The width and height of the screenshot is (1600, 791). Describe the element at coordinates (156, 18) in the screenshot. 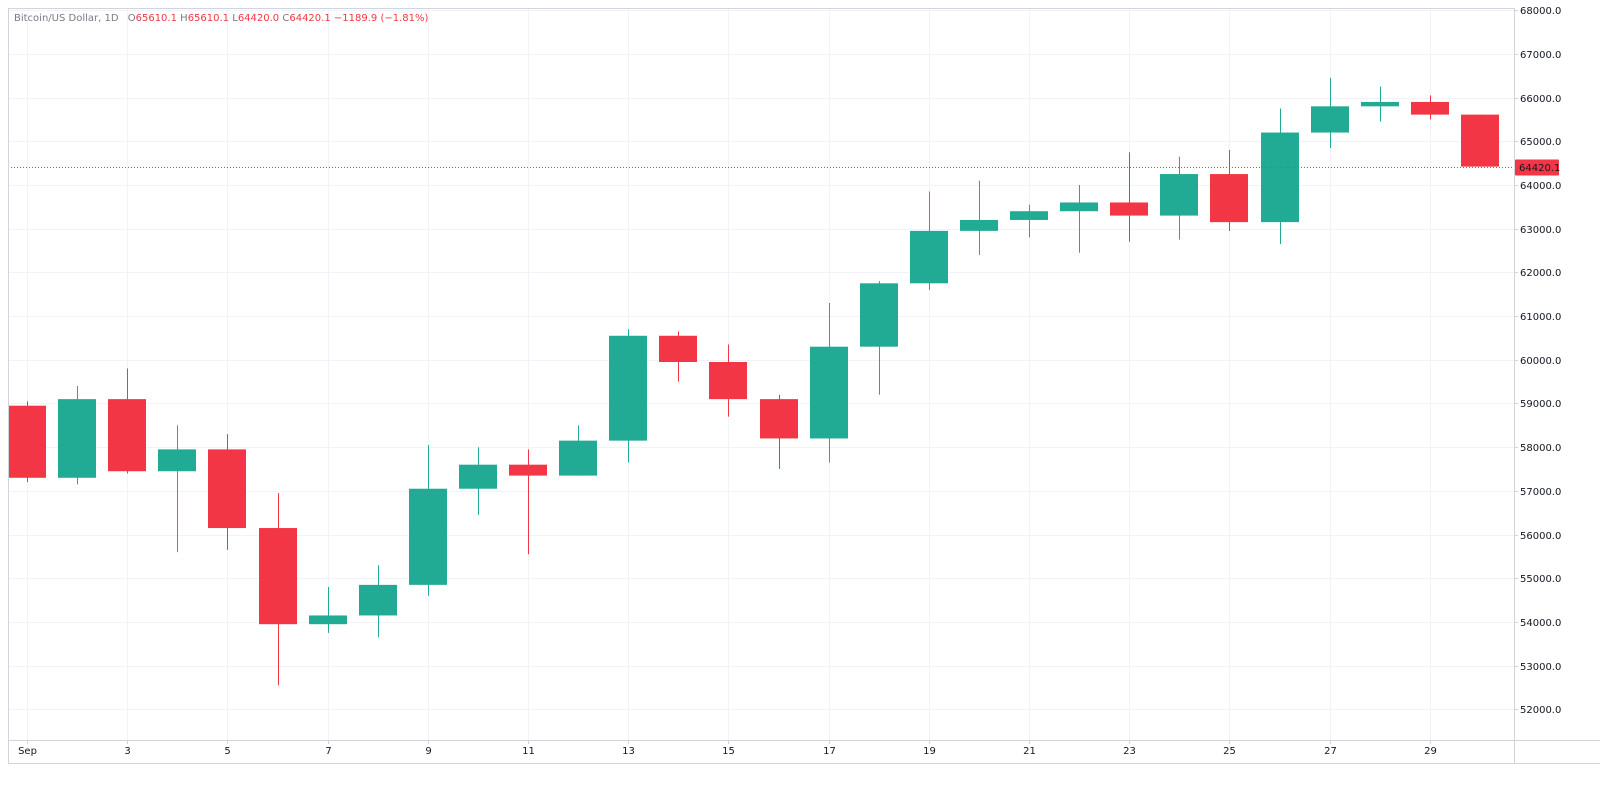

I see `open-value: 65610.1` at that location.